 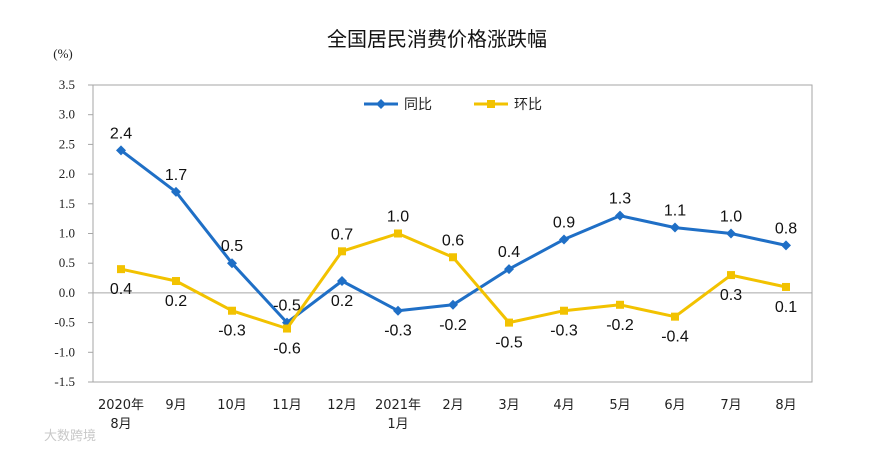 What do you see at coordinates (121, 289) in the screenshot?
I see `data-label-2: 0.4` at bounding box center [121, 289].